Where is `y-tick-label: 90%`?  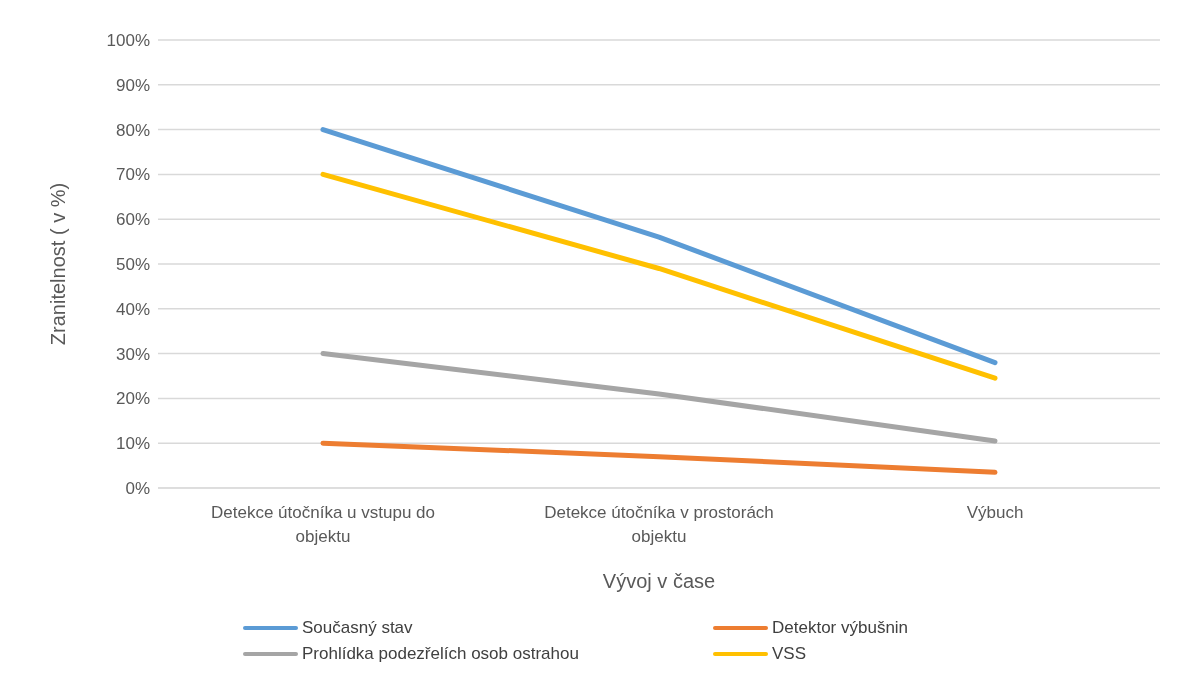
y-tick-label: 90% is located at coordinates (132, 85).